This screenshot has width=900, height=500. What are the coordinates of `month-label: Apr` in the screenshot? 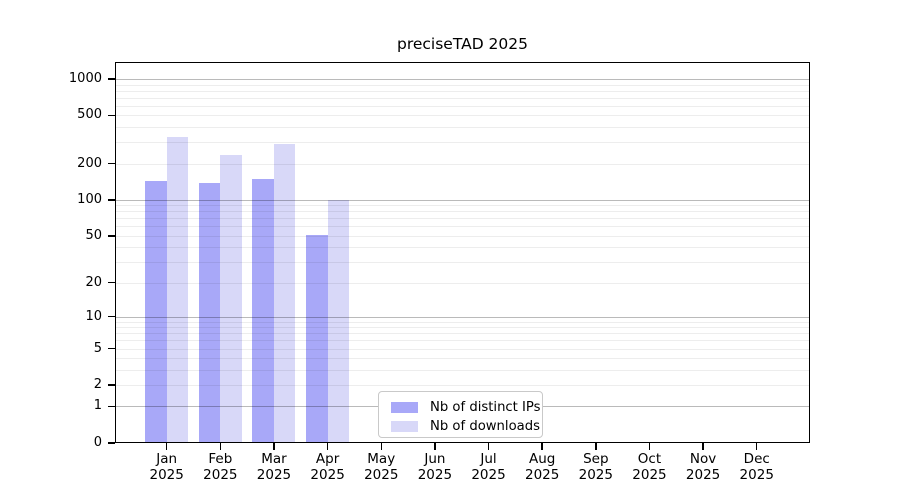 It's located at (327, 459).